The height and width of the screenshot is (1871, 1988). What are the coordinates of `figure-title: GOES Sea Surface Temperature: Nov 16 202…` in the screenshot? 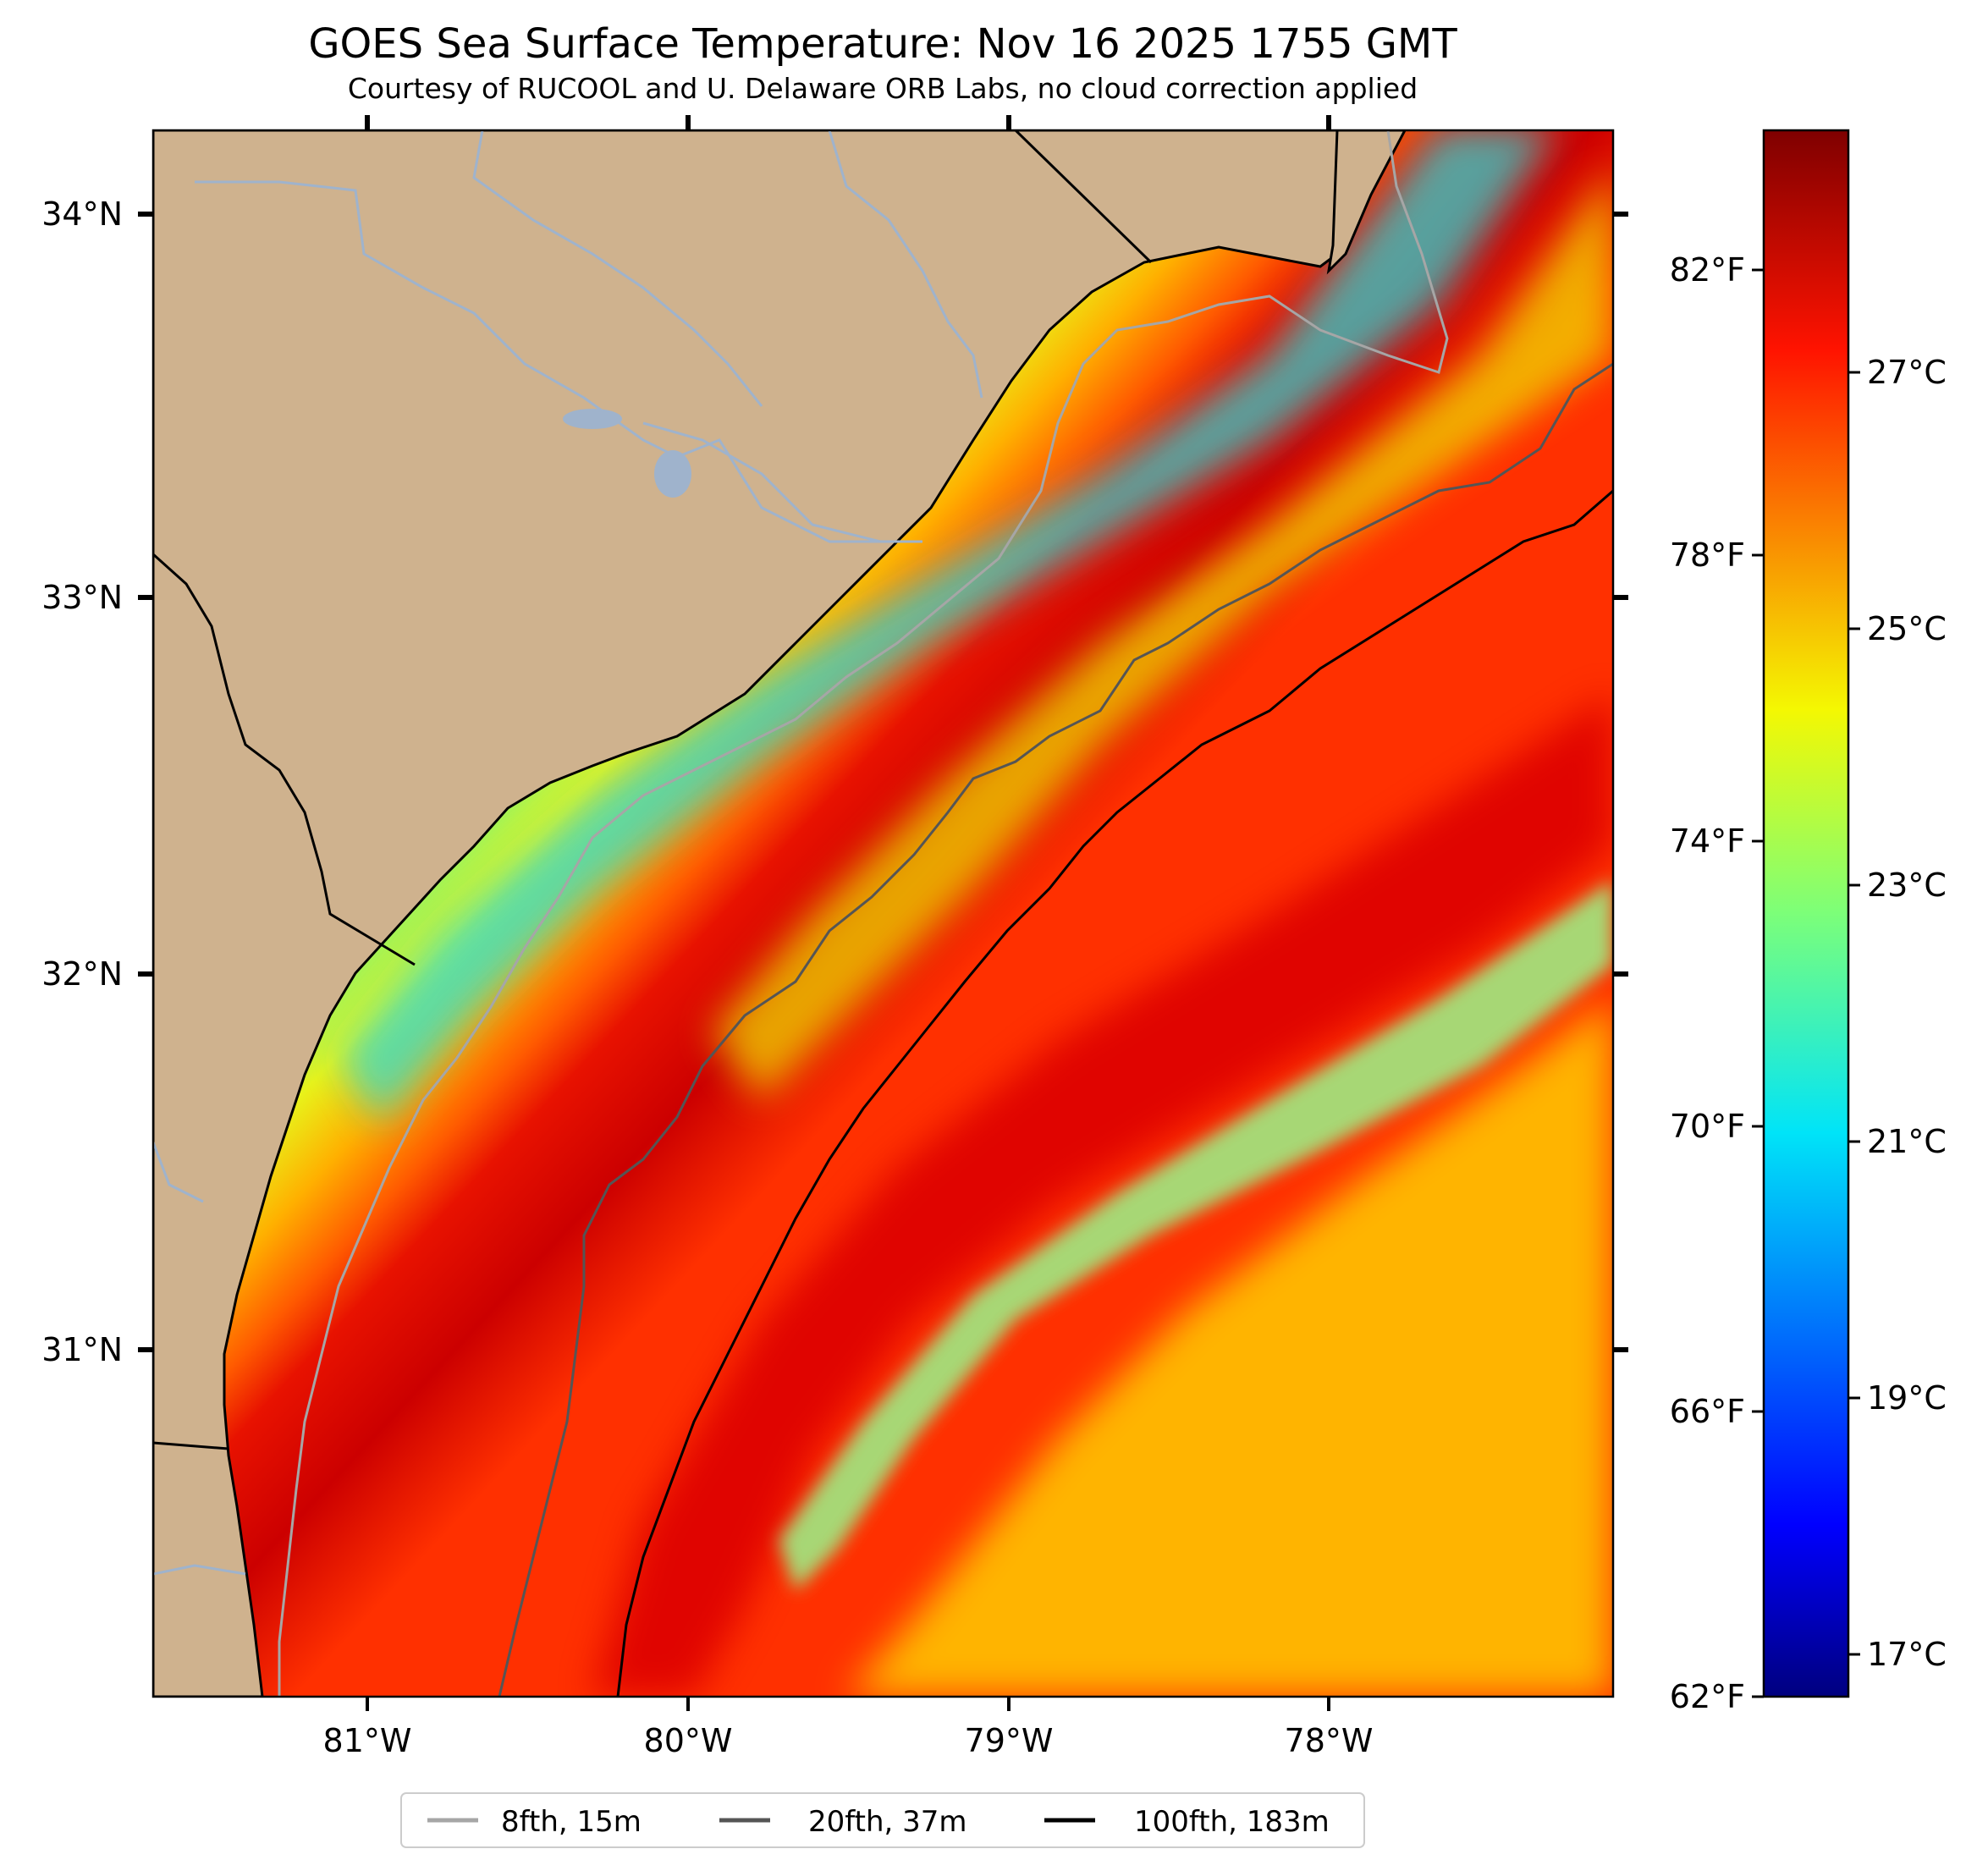 It's located at (882, 44).